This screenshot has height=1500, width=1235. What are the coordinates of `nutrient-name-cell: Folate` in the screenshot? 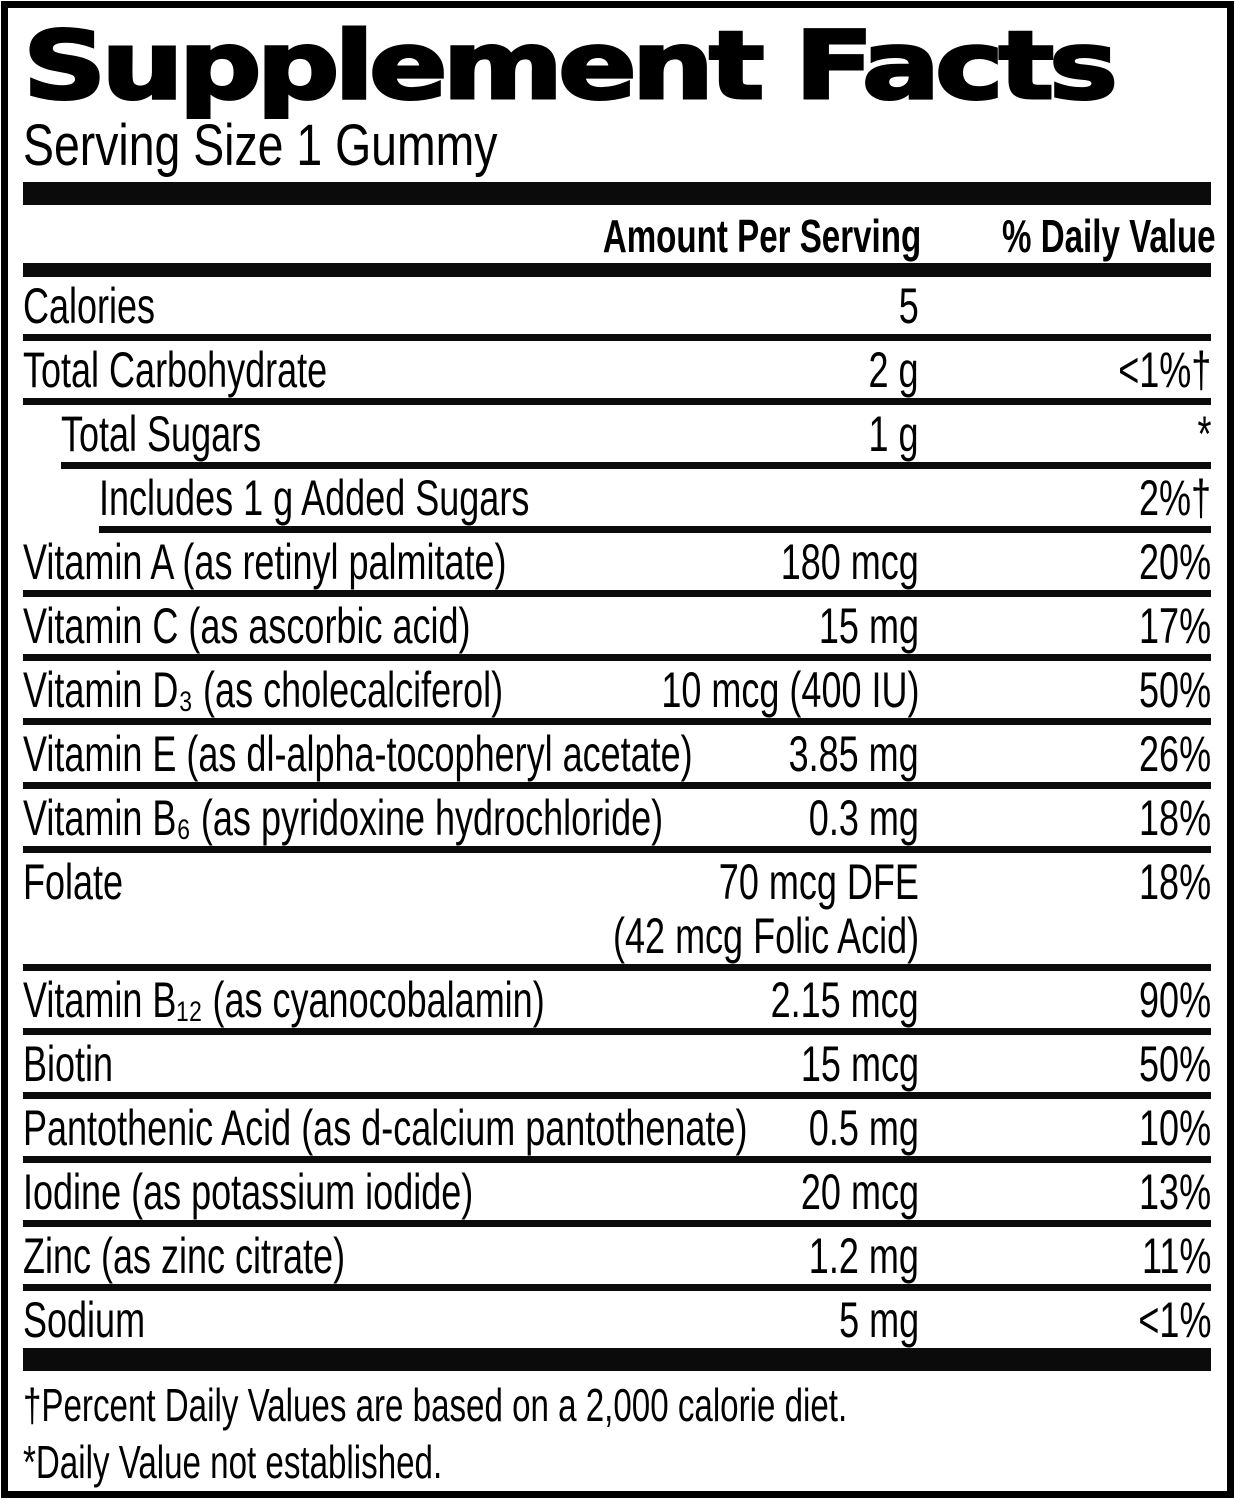 It's located at (251, 882).